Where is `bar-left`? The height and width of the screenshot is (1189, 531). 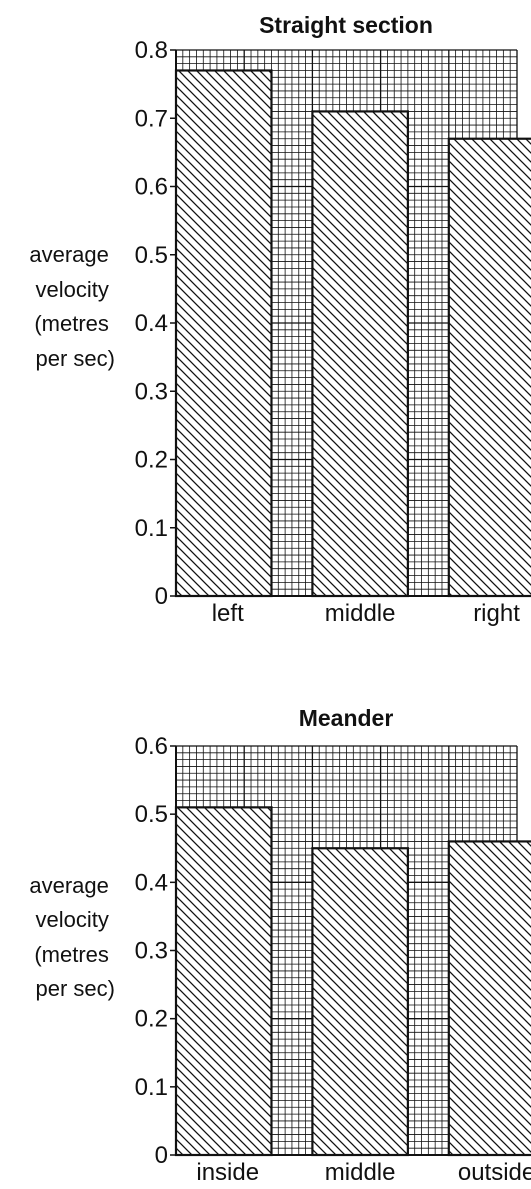
bar-left is located at coordinates (223, 333).